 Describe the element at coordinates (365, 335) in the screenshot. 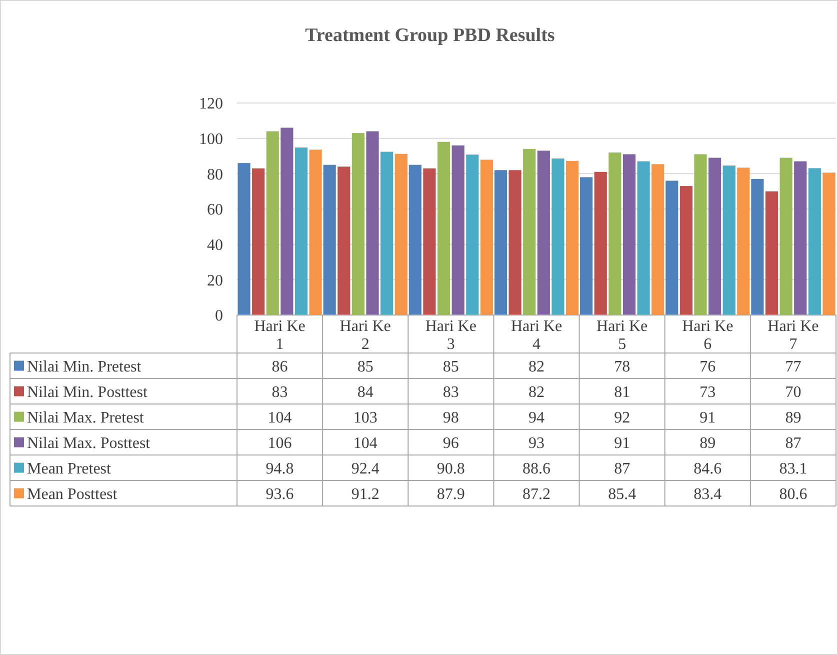

I see `x-tick-label: Hari Ke 2` at that location.